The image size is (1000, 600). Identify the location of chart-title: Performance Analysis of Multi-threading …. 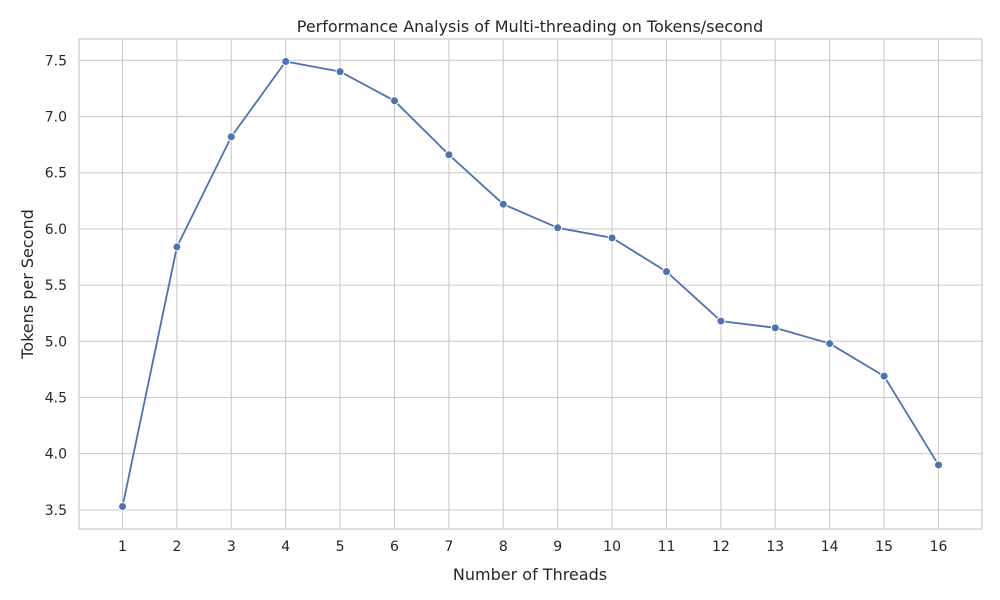
(530, 26).